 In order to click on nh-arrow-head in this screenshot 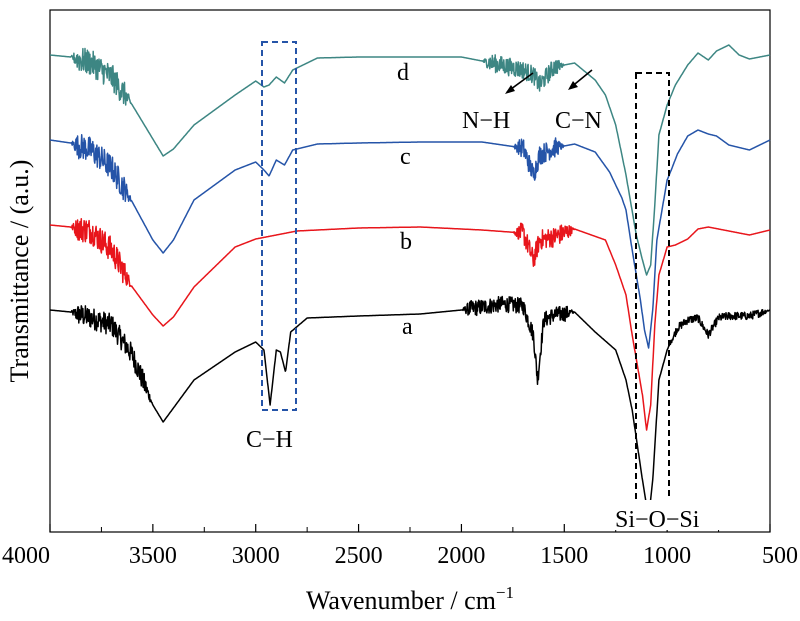, I will do `click(510, 89)`.